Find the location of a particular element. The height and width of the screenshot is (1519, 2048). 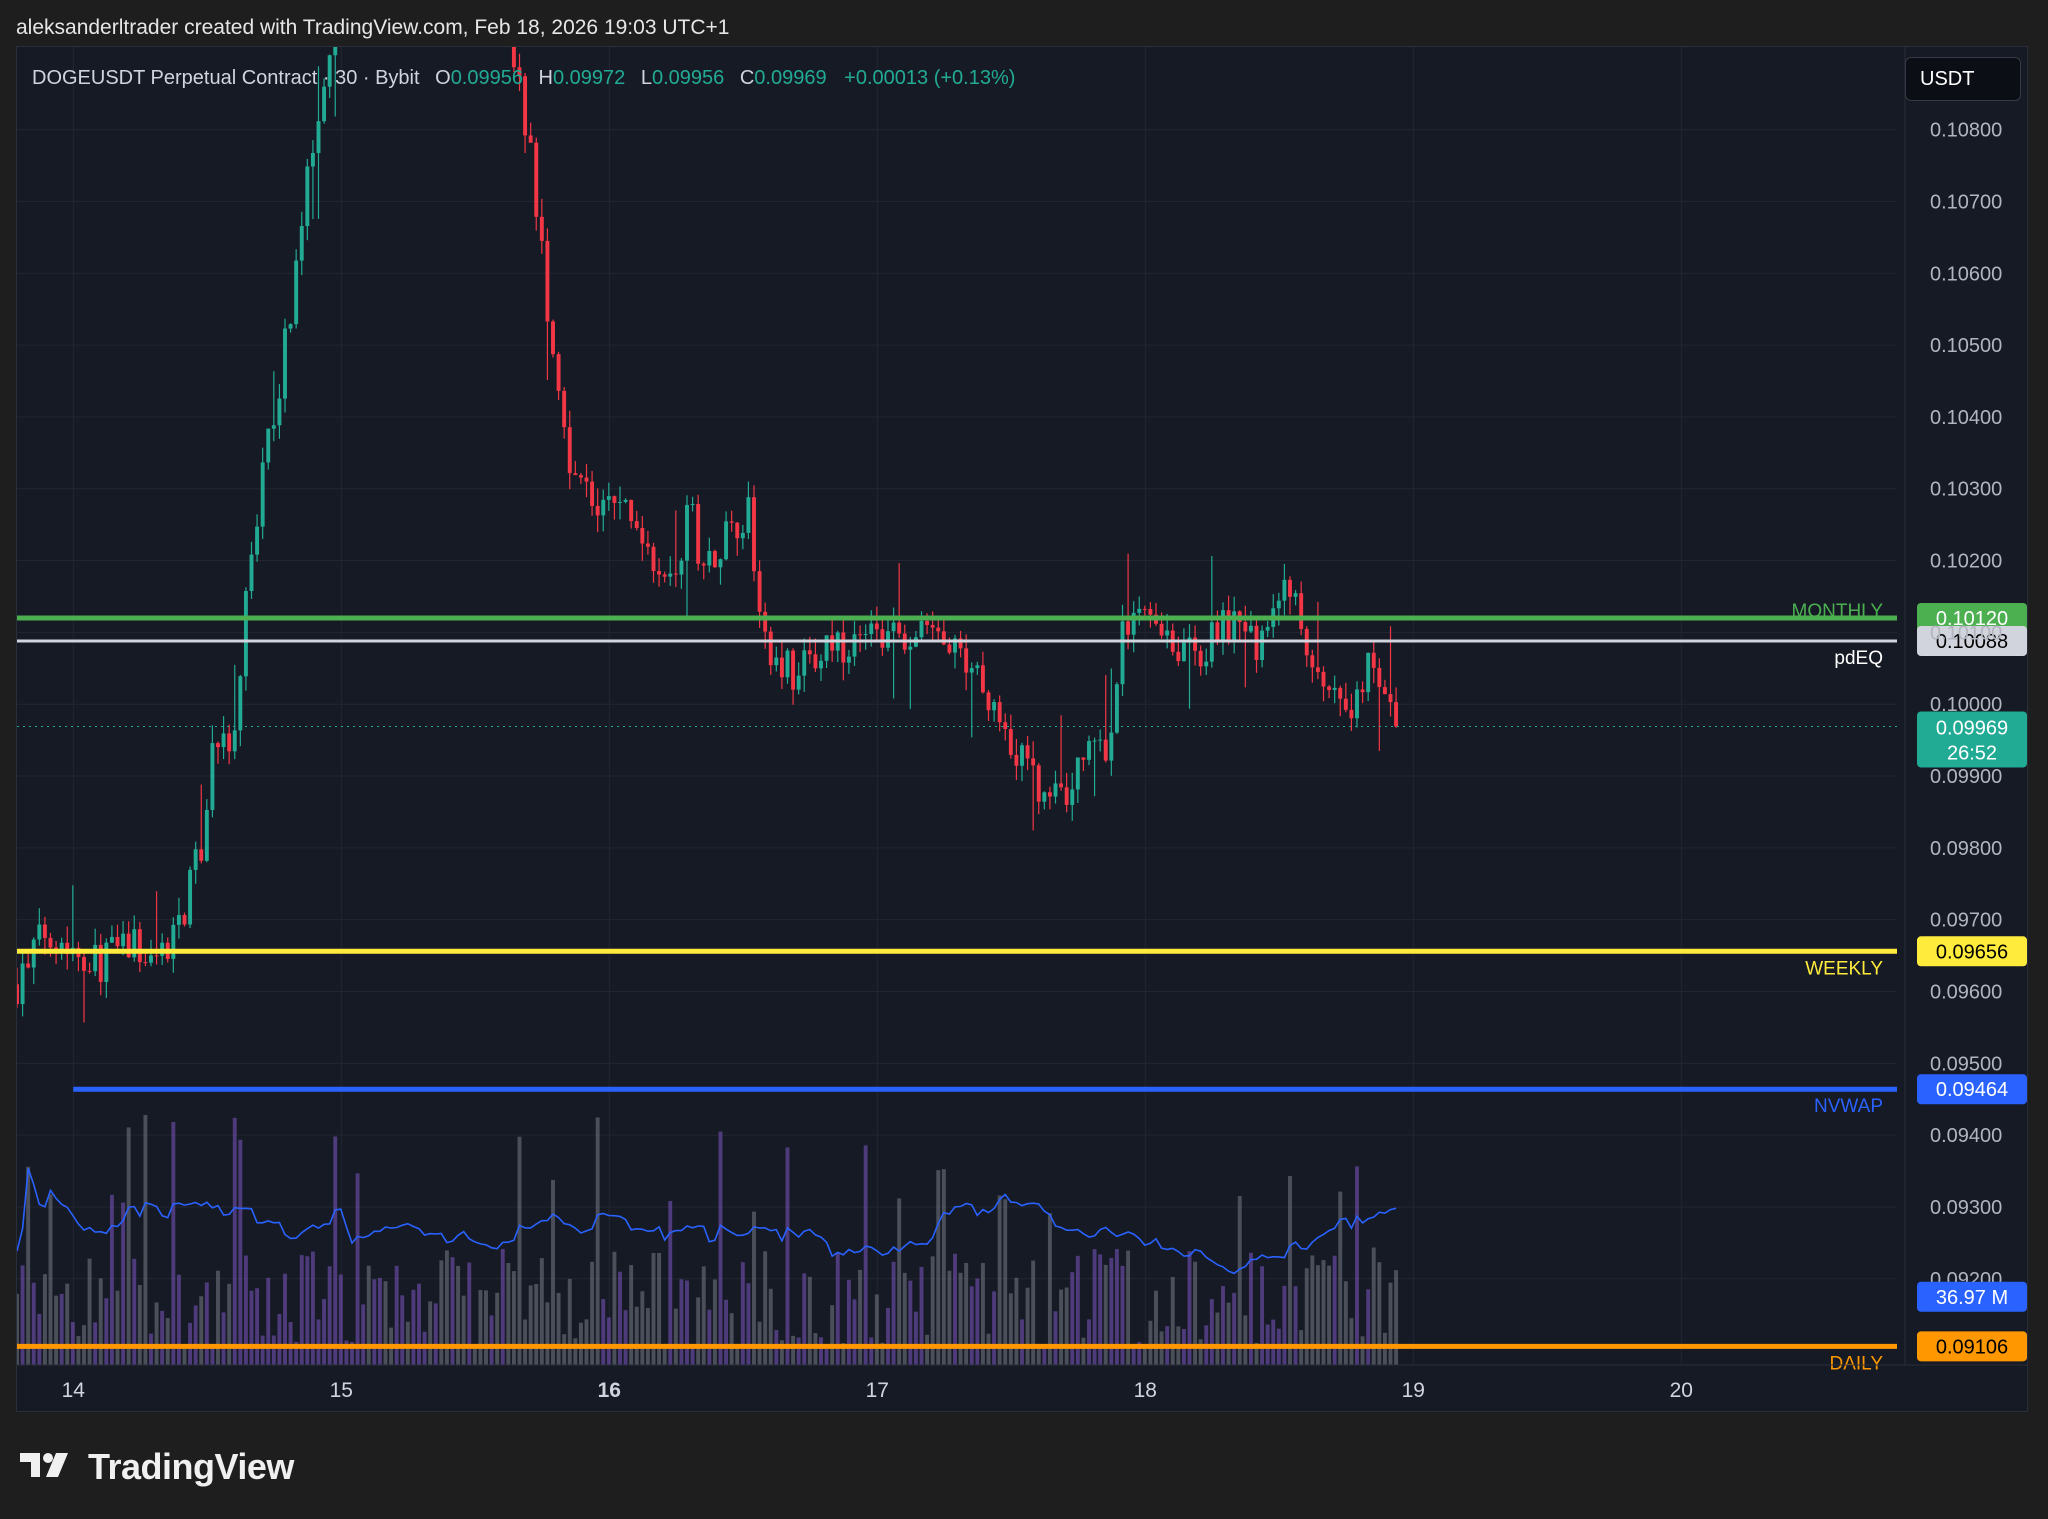

x-tick-label: 15 is located at coordinates (341, 1390).